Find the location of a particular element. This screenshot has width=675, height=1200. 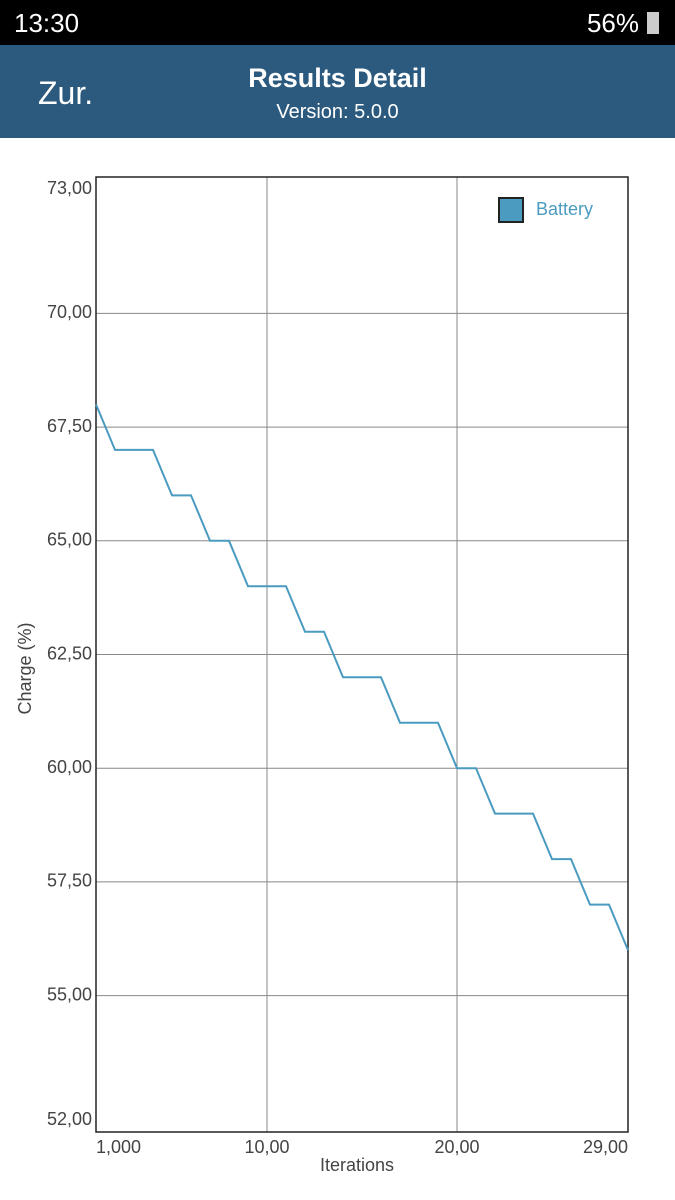

battery-icon is located at coordinates (653, 23).